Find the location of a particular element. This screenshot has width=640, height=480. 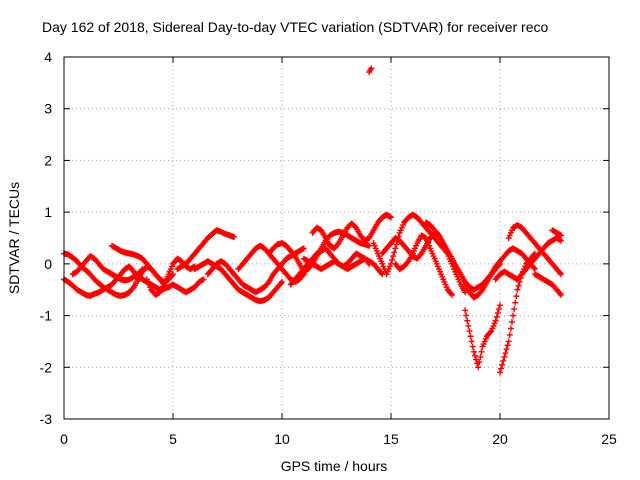

series-track-a is located at coordinates (134, 281).